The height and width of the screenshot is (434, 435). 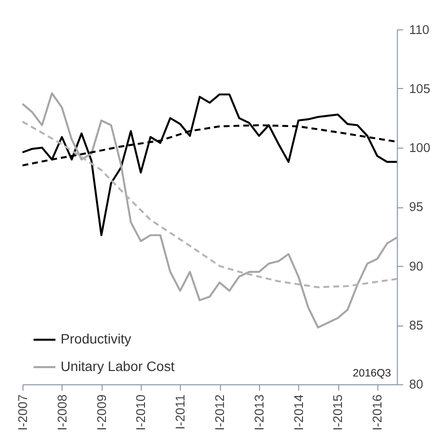 What do you see at coordinates (117, 366) in the screenshot?
I see `legend-label: Unitary Labor Cost` at bounding box center [117, 366].